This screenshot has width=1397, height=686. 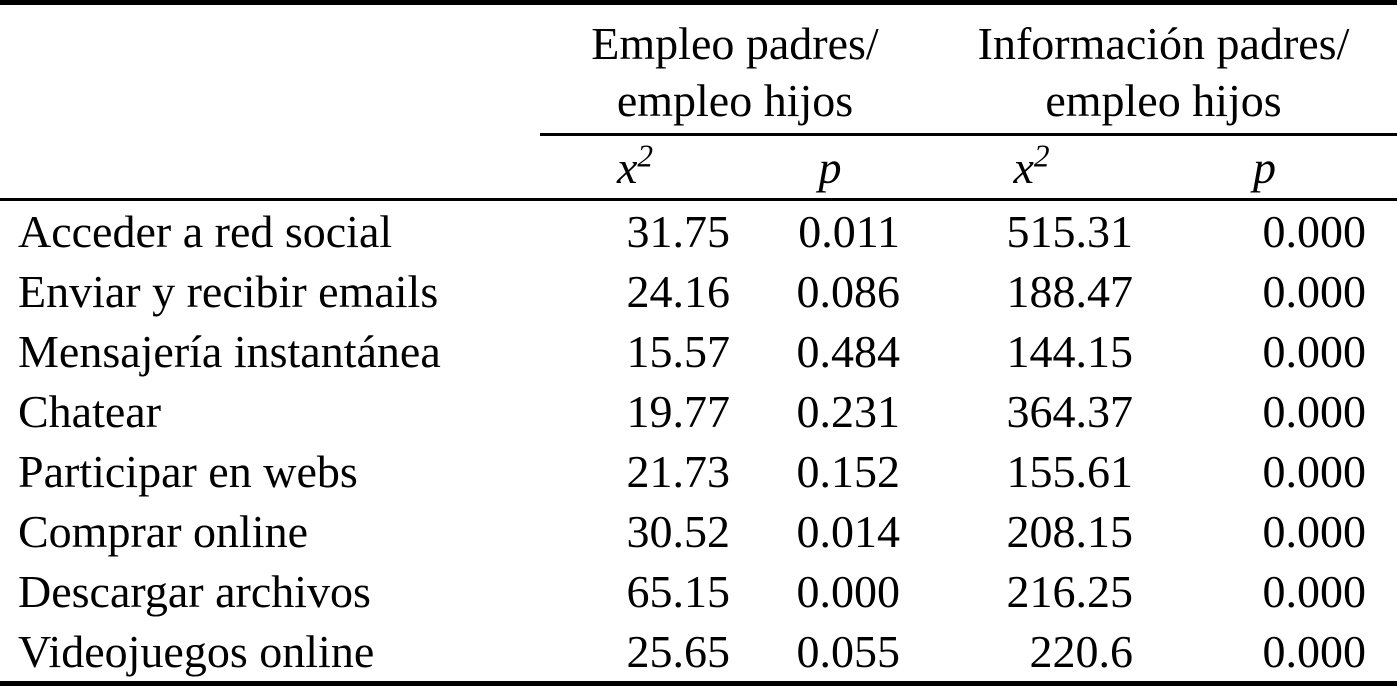 What do you see at coordinates (196, 651) in the screenshot?
I see `row-label: Videojuegos online` at bounding box center [196, 651].